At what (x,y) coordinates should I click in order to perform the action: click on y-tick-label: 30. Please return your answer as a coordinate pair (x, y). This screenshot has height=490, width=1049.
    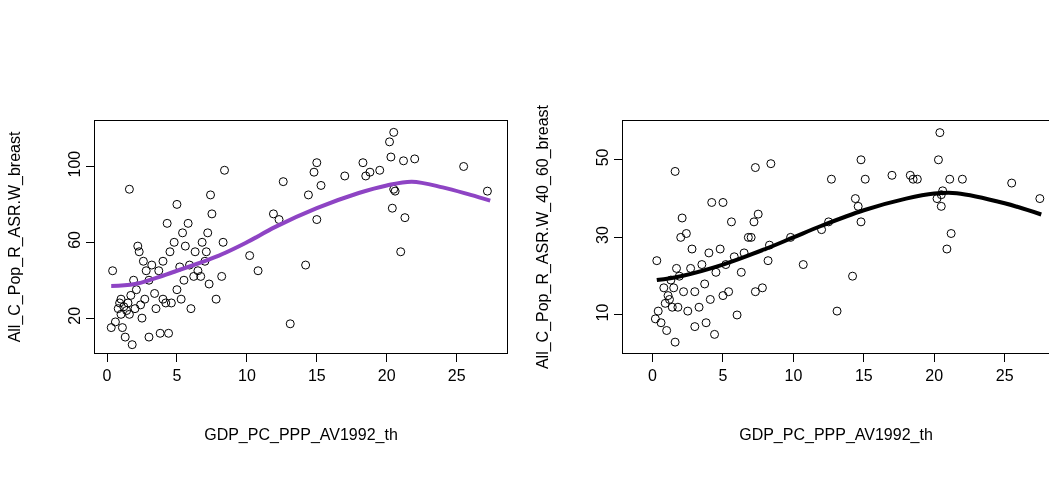
    Looking at the image, I should click on (602, 234).